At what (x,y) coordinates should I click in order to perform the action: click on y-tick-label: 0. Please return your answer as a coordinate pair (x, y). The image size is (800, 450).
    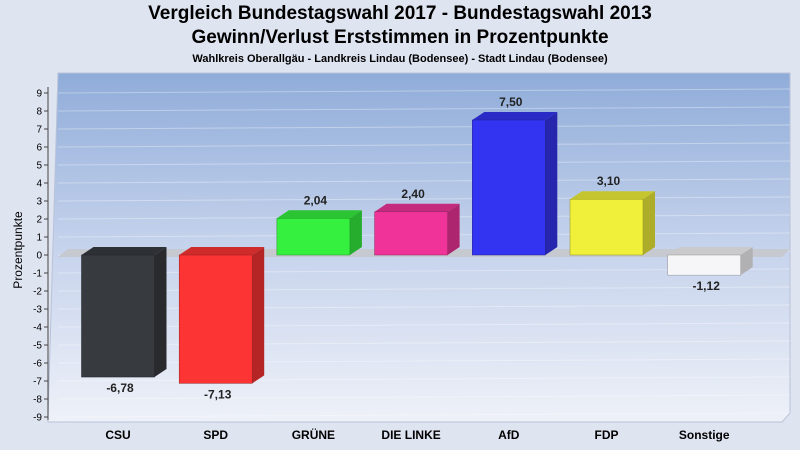
    Looking at the image, I should click on (39, 256).